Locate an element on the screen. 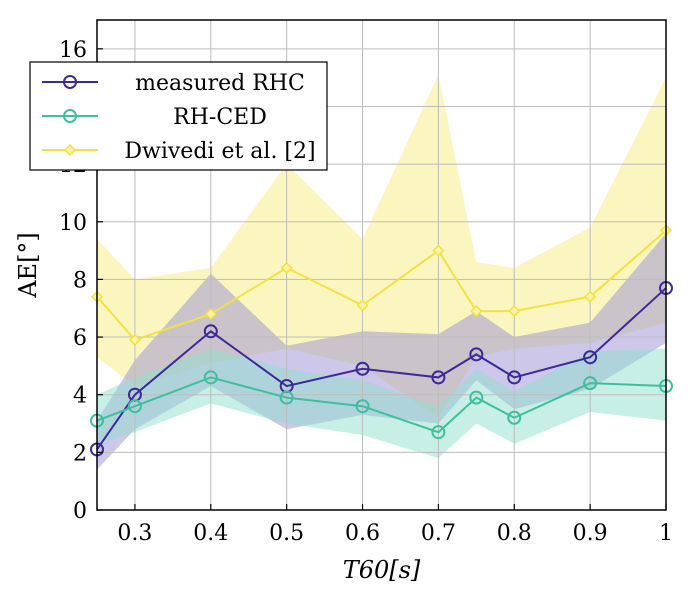 Image resolution: width=697 pixels, height=589 pixels. x-axis-label: T60[s] is located at coordinates (382, 570).